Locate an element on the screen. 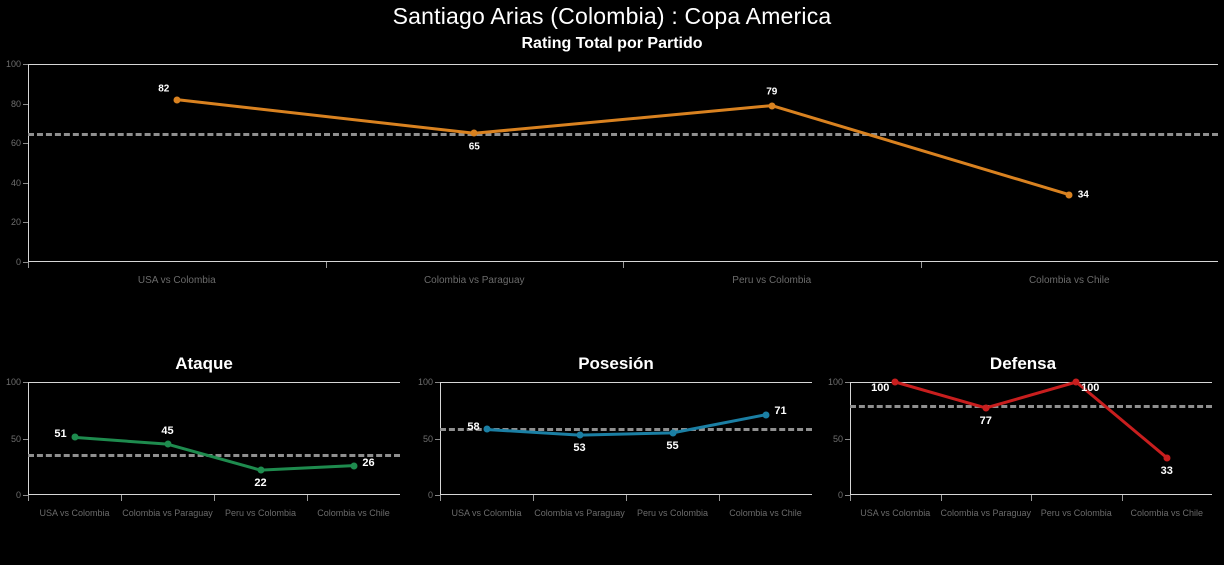 The image size is (1224, 565). series-line-posesion is located at coordinates (626, 425).